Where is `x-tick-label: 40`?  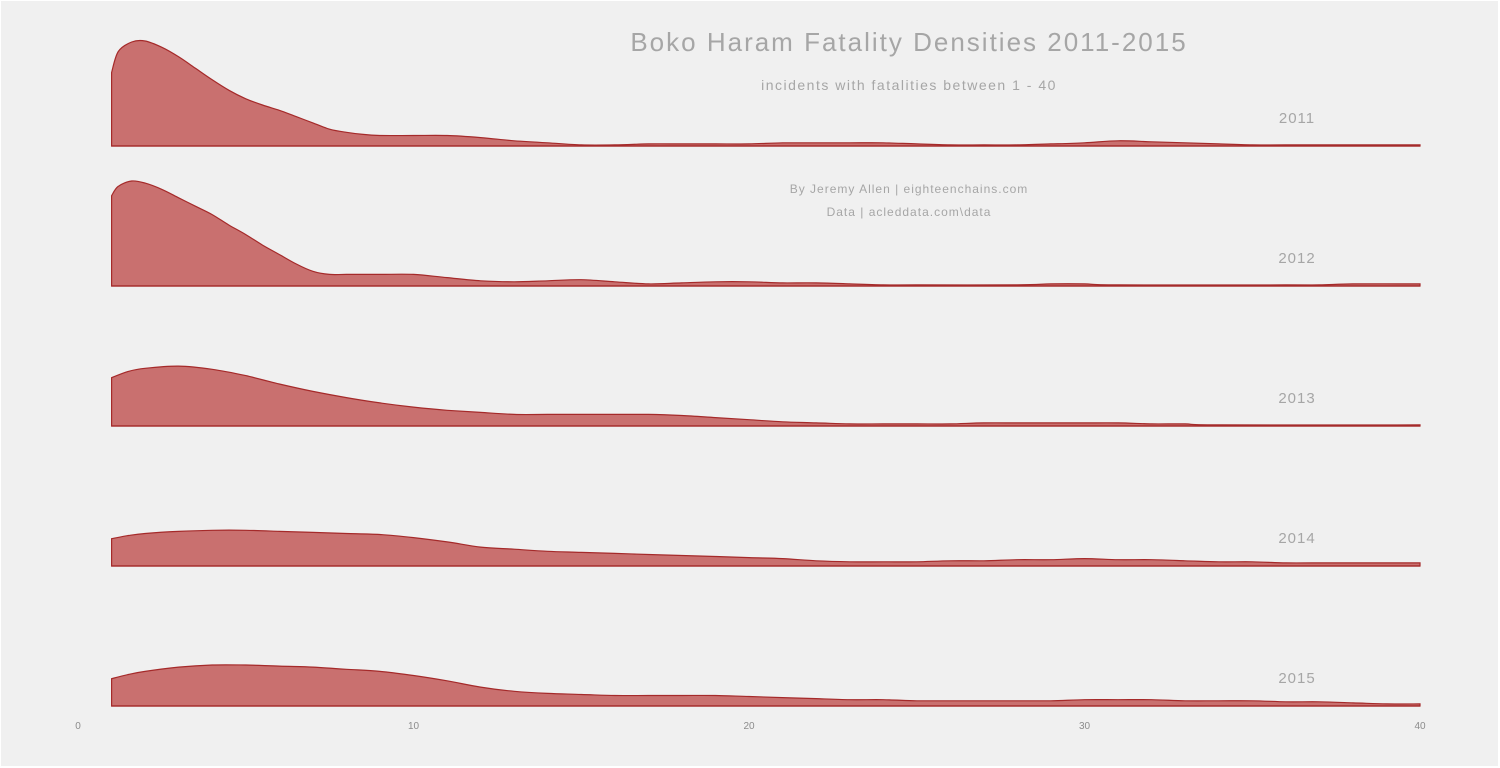
x-tick-label: 40 is located at coordinates (1420, 726).